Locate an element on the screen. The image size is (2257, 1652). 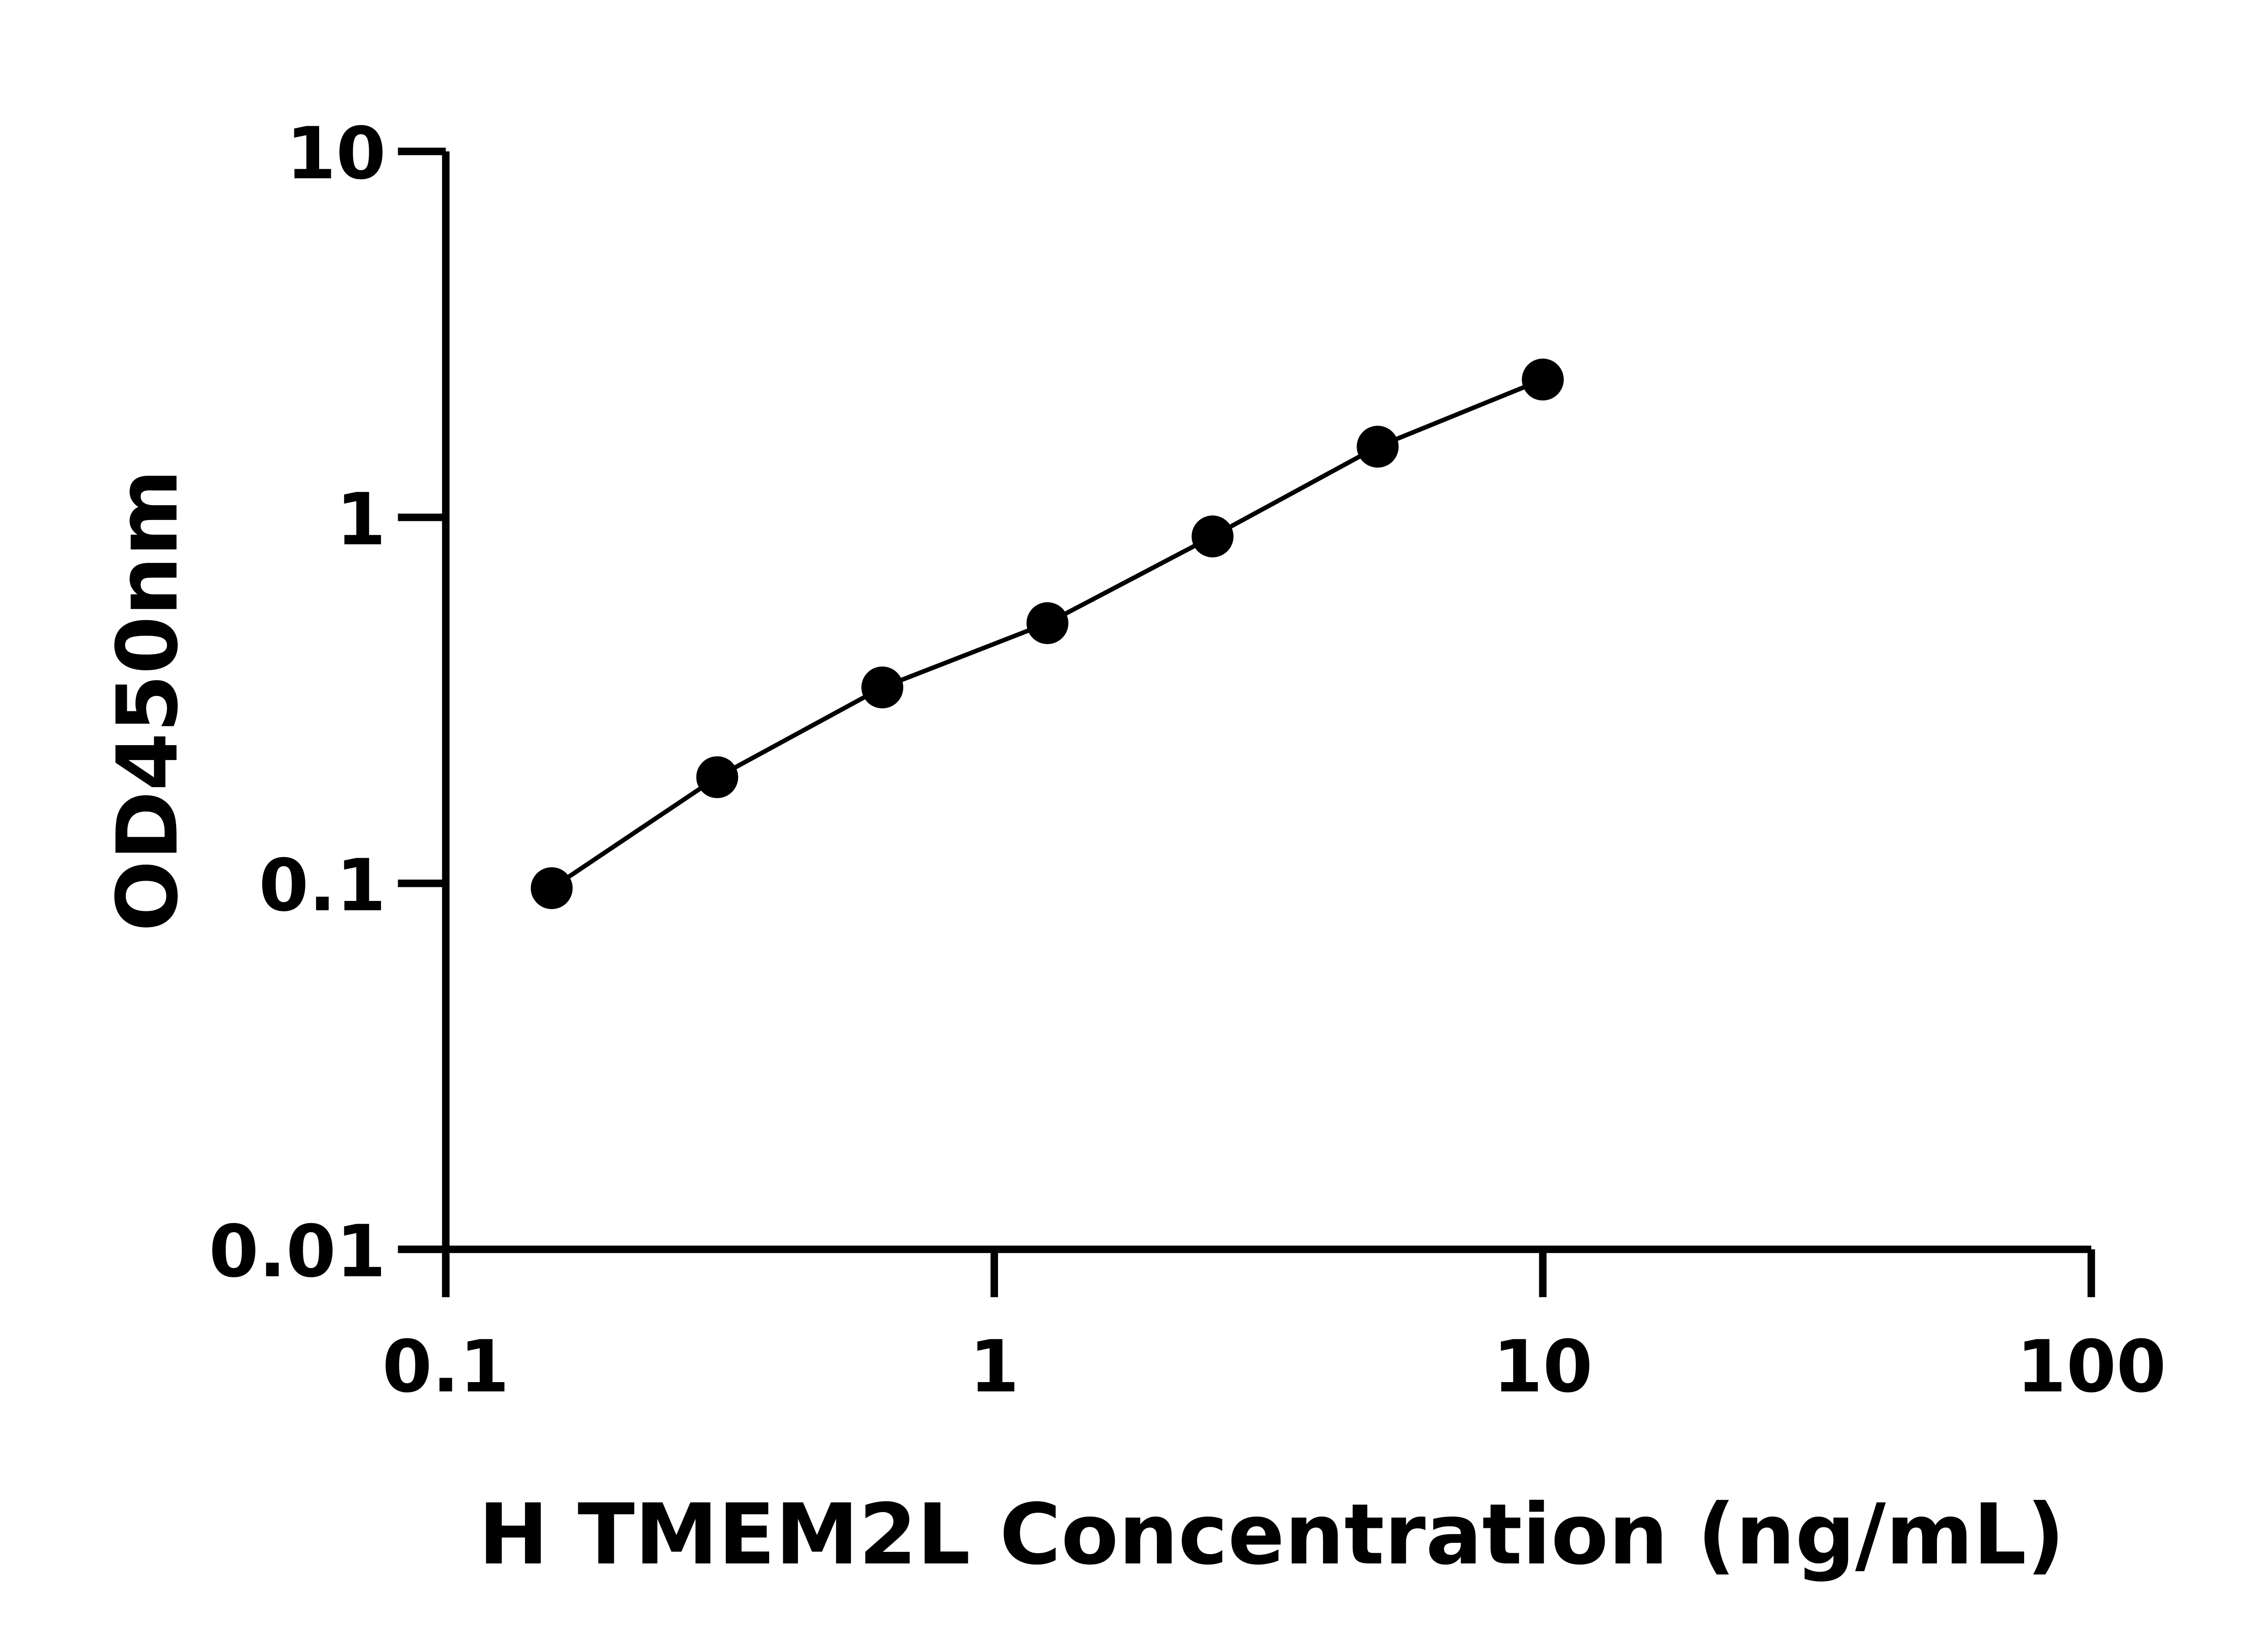
y-tick-label: 0.01 is located at coordinates (298, 1252).